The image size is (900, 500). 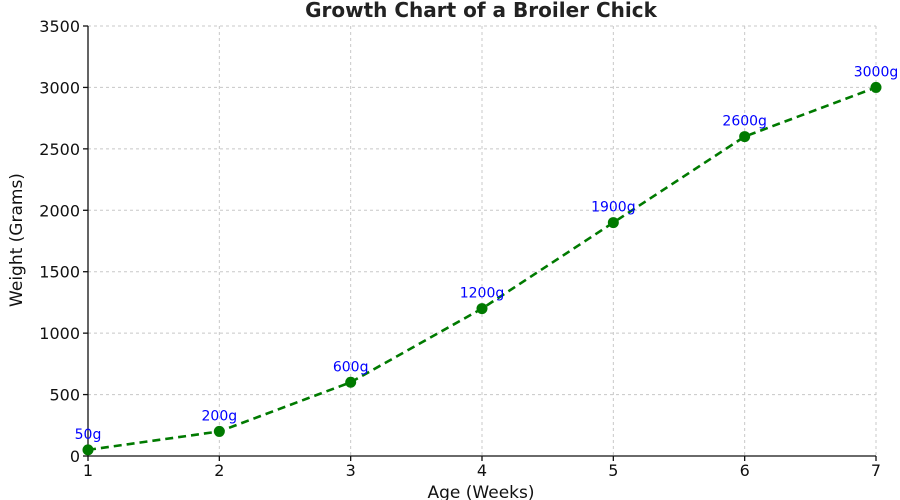 What do you see at coordinates (744, 122) in the screenshot?
I see `data-label: 2600g` at bounding box center [744, 122].